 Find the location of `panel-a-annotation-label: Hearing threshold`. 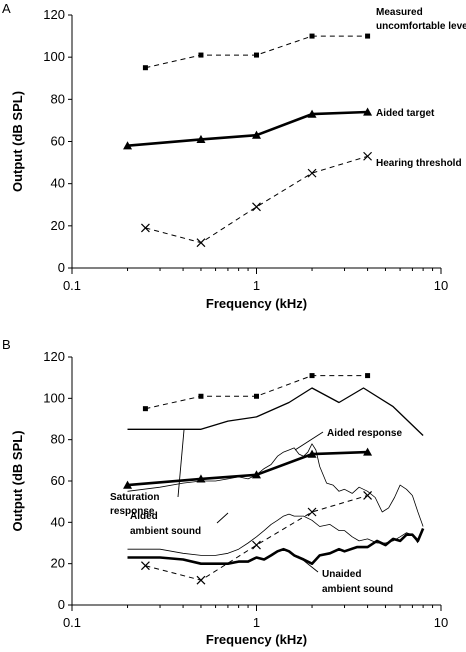

panel-a-annotation-label: Hearing threshold is located at coordinates (419, 163).